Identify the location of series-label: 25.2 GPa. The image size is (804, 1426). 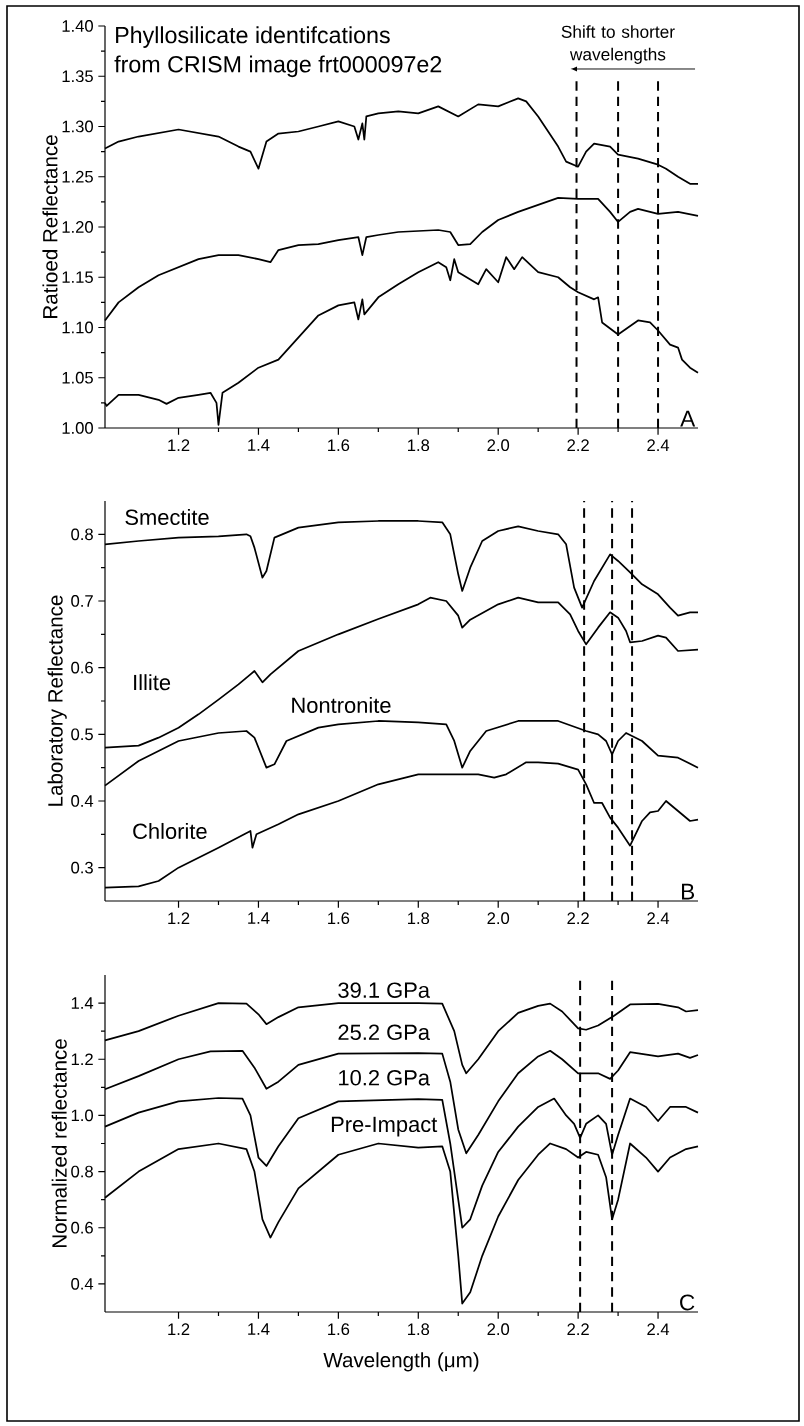
(384, 1032).